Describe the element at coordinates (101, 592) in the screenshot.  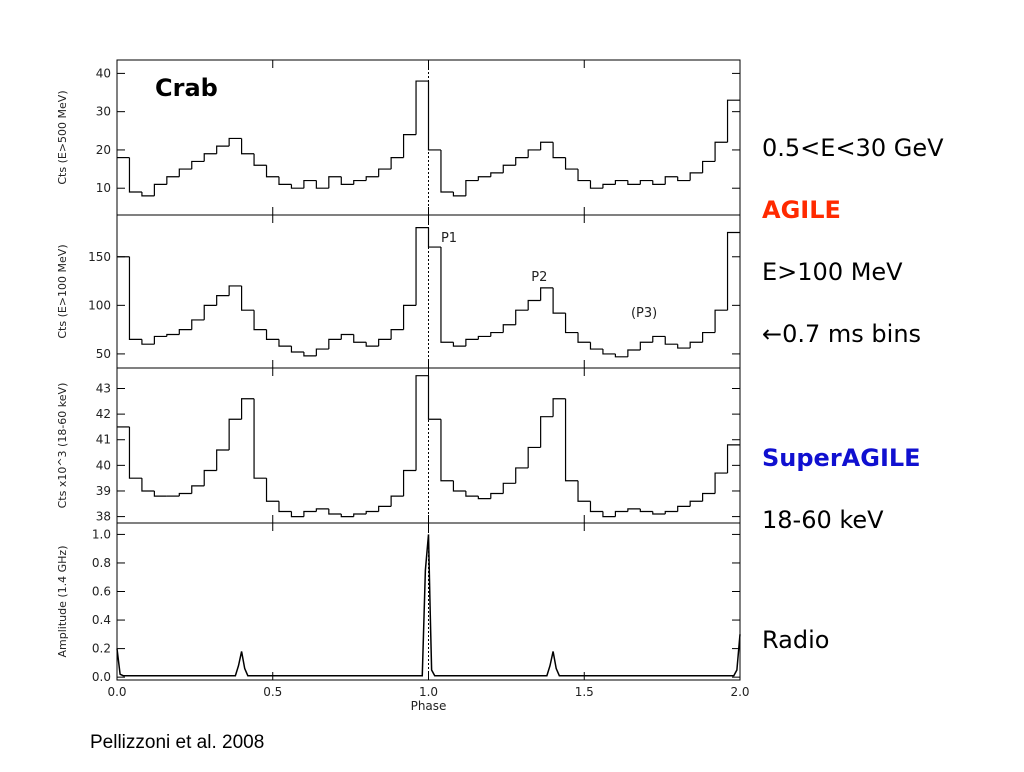
I see `y-tick-label: 0.6` at that location.